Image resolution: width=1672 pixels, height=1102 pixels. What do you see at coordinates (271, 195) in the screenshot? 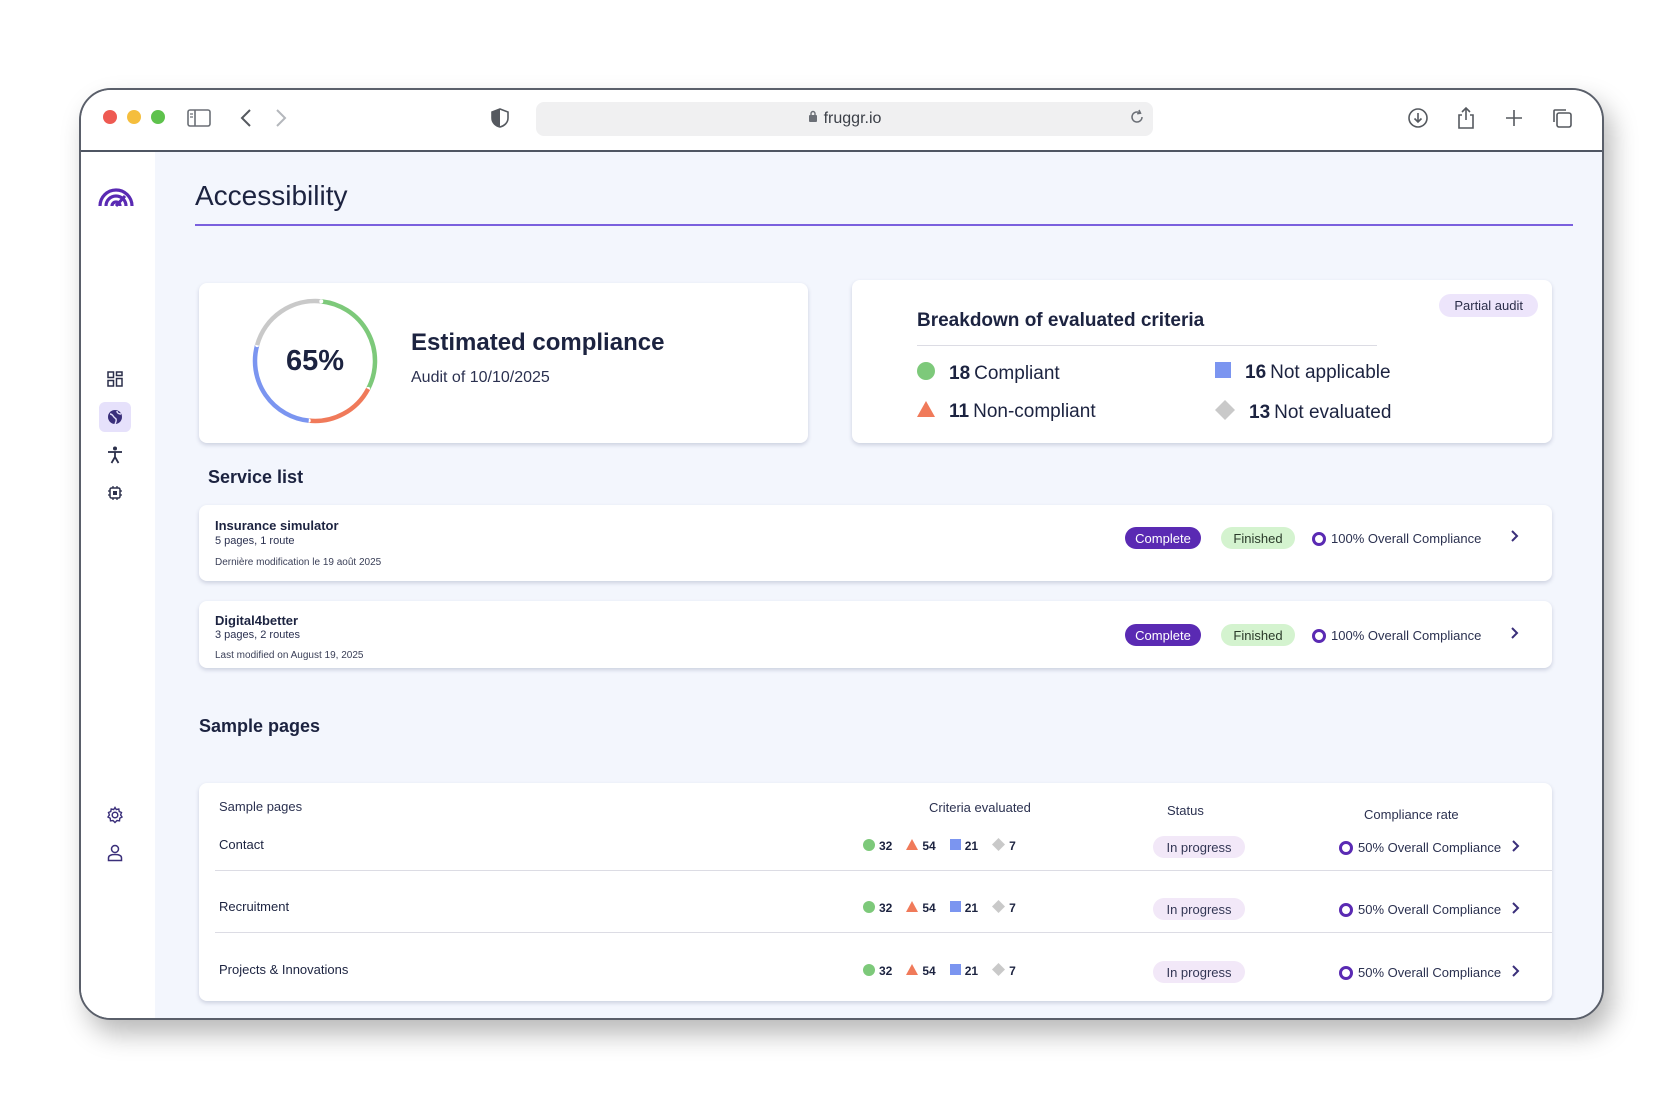
I see `page-title: Accessibility` at bounding box center [271, 195].